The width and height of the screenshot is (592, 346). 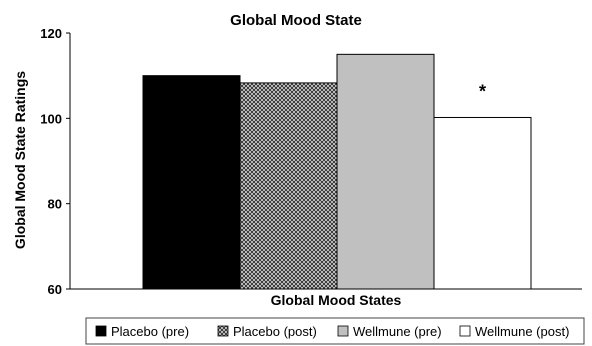 I want to click on y-axis-label: Global Mood State Ratings, so click(x=20, y=160).